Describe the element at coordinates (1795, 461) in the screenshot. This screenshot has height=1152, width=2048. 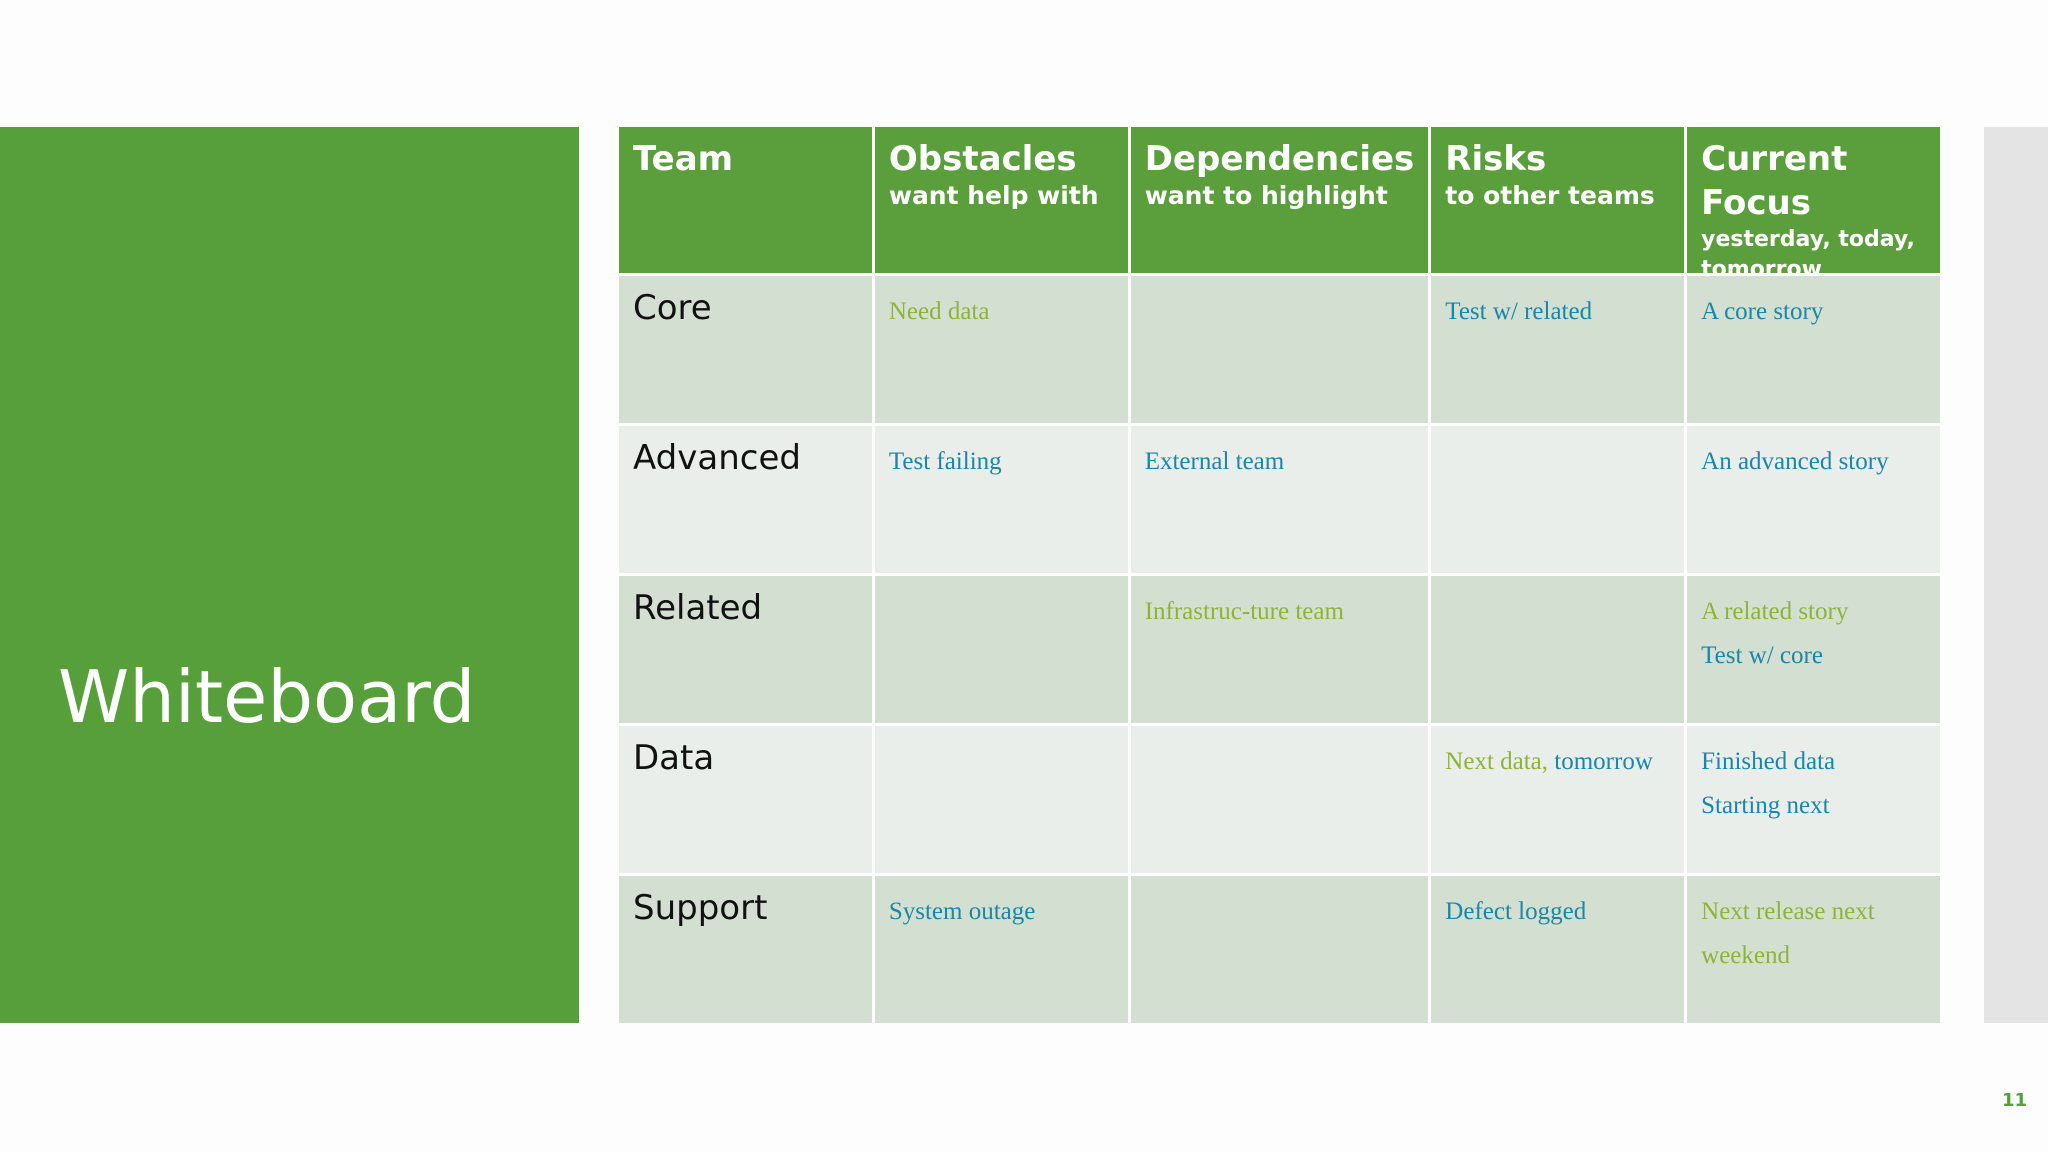
I see `cell-text: An advanced story` at that location.